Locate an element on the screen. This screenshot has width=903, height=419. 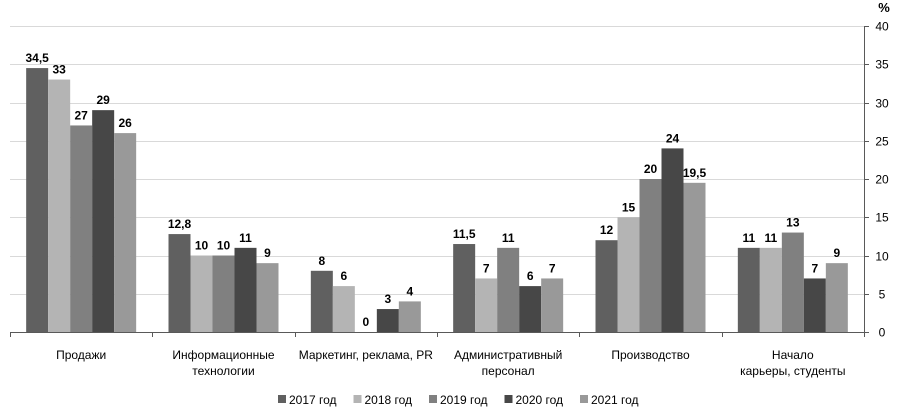
data-label: 8 is located at coordinates (321, 261).